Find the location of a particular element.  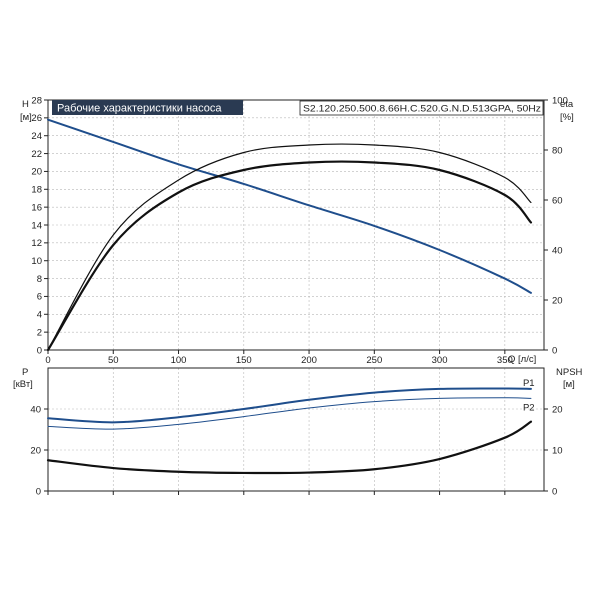

head-tick-label: 0 is located at coordinates (39, 350).